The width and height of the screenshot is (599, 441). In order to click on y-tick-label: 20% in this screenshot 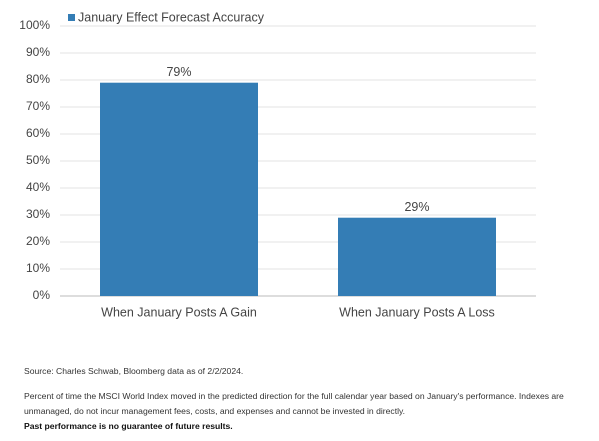, I will do `click(38, 241)`.